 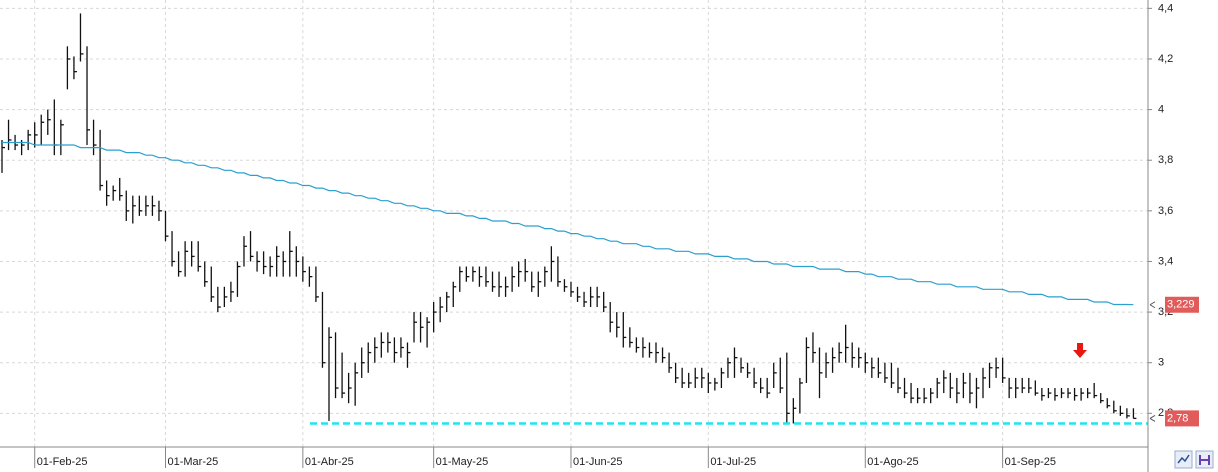 I want to click on y-tick-label: 3,4, so click(x=1165, y=261).